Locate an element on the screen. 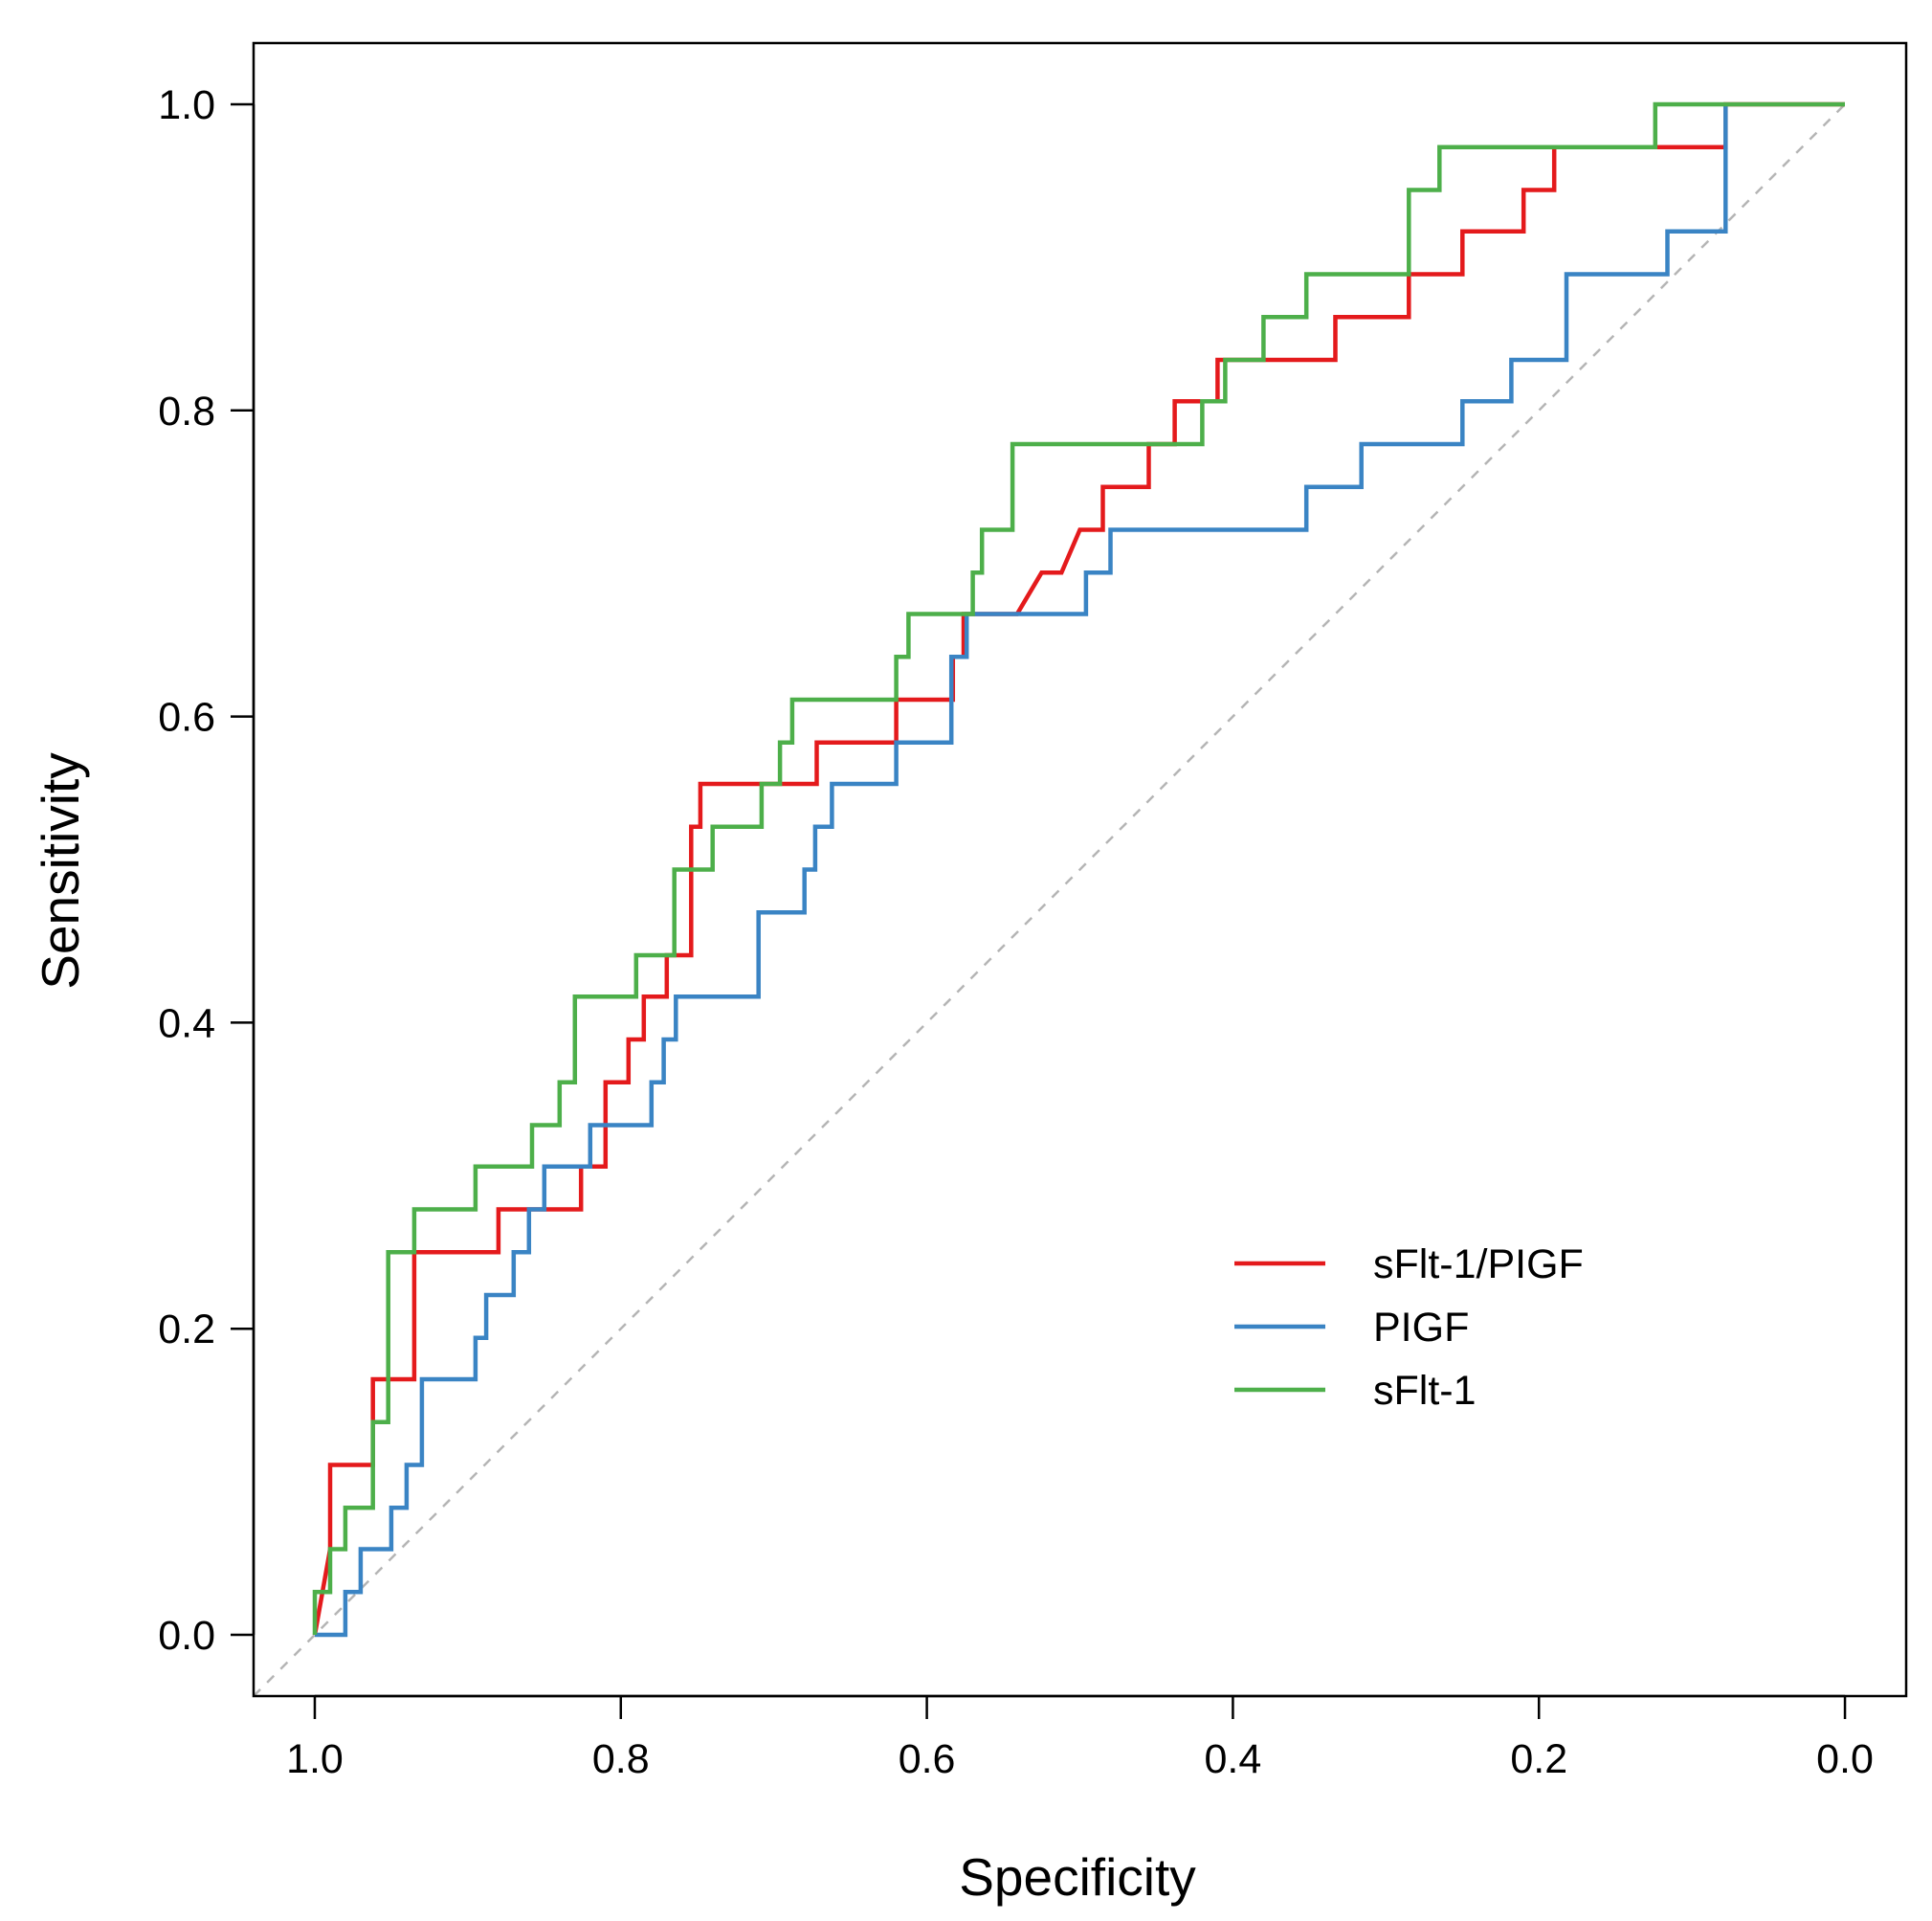 This screenshot has width=1932, height=1921. x-tick-label: 0.2 is located at coordinates (1538, 1759).